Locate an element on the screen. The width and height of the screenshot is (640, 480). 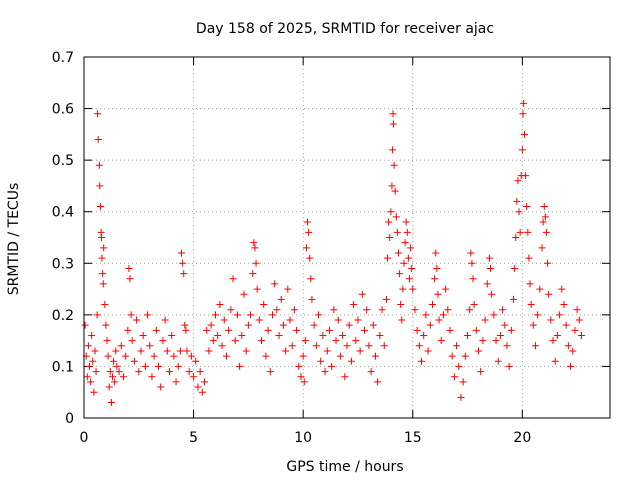
x-tick-label: 0 is located at coordinates (84, 438).